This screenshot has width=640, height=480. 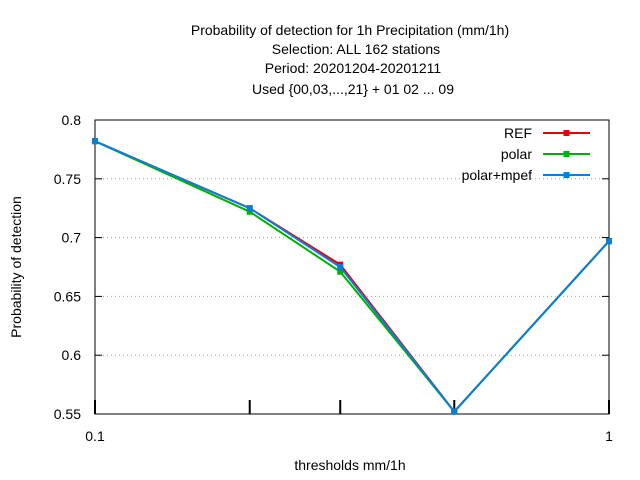 I want to click on legend: REF polar polar+mpef, so click(x=526, y=154).